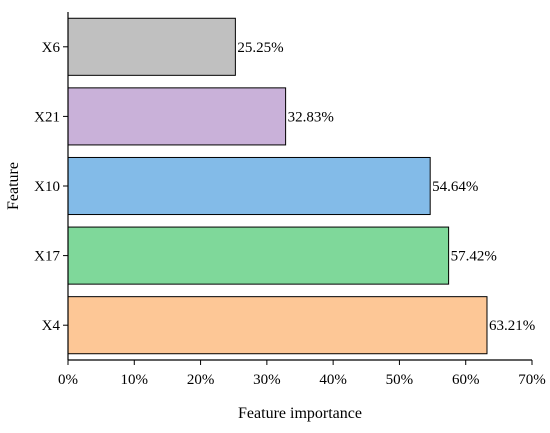 This screenshot has height=433, width=550. I want to click on y-tick-label-x6: X6, so click(51, 48).